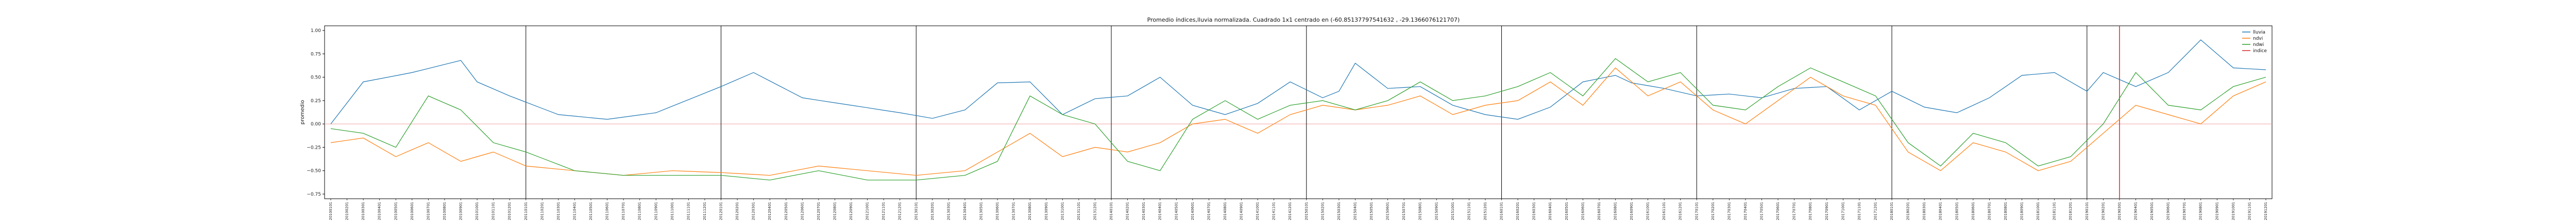 This screenshot has width=2576, height=223. I want to click on x-tick-label: 20101101, so click(494, 211).